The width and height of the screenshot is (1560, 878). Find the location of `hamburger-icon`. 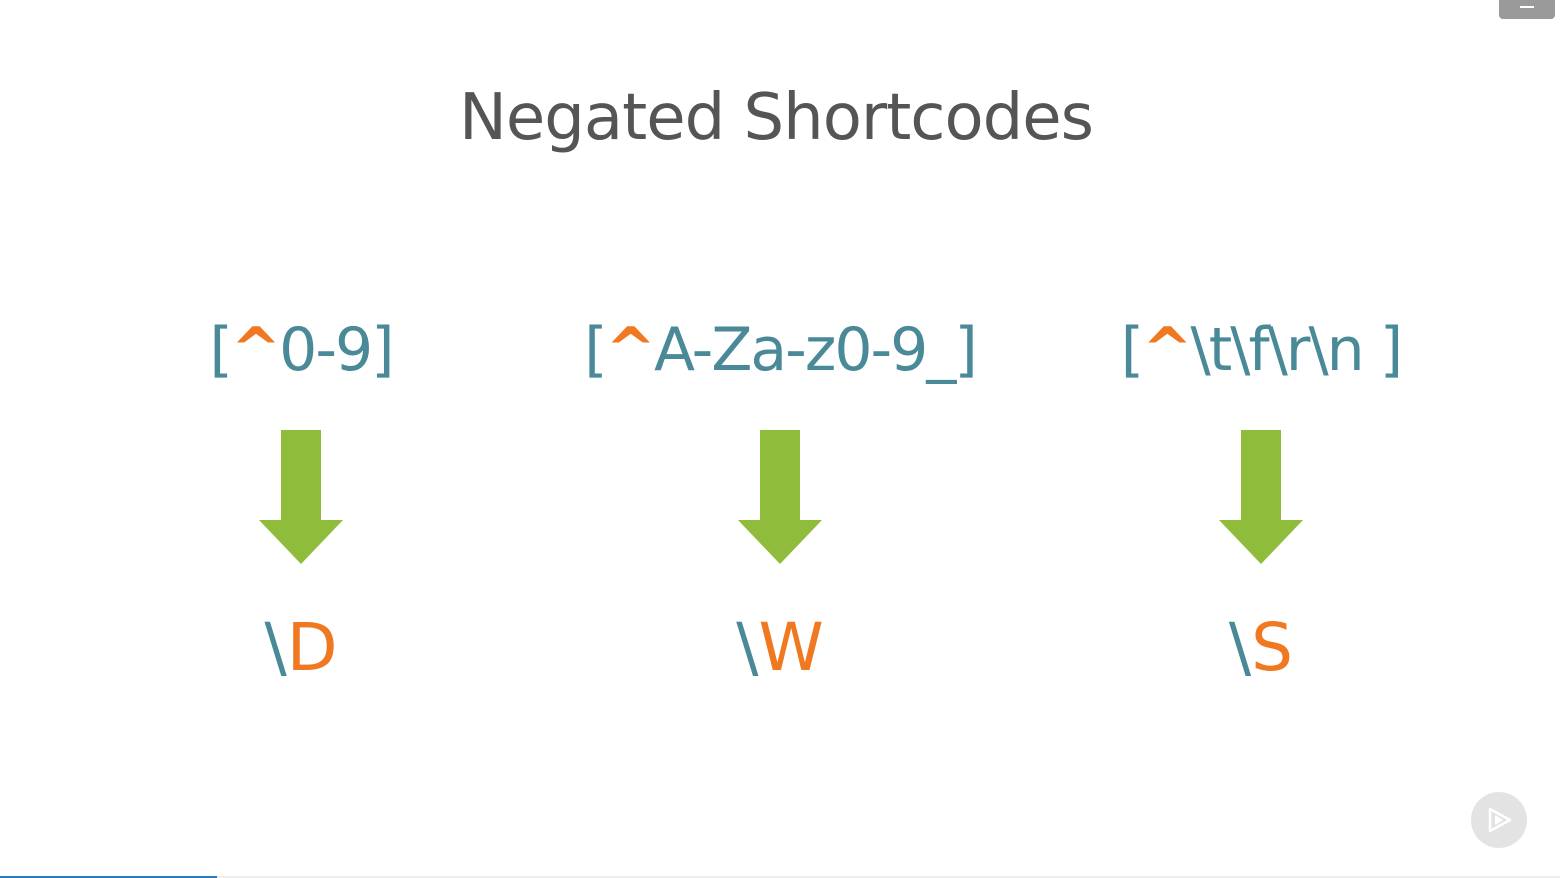

hamburger-icon is located at coordinates (1527, 6).